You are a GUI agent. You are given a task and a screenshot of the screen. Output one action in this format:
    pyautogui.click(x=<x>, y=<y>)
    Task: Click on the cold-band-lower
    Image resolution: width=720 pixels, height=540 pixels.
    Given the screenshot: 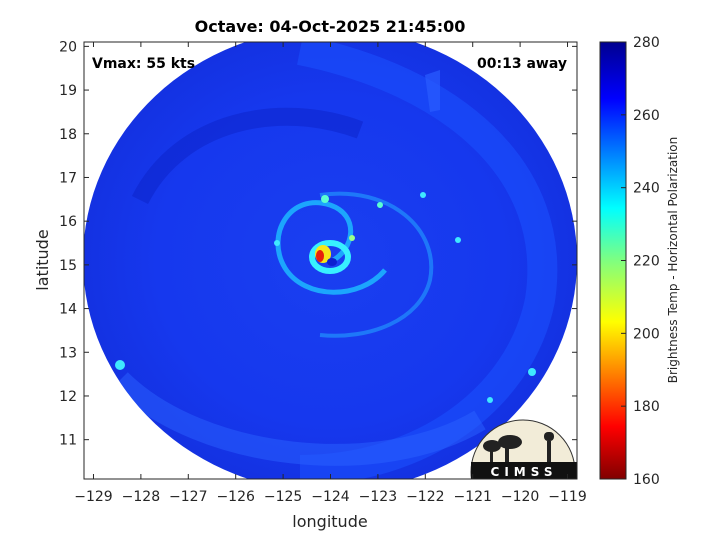 What is the action you would take?
    pyautogui.click(x=299, y=419)
    